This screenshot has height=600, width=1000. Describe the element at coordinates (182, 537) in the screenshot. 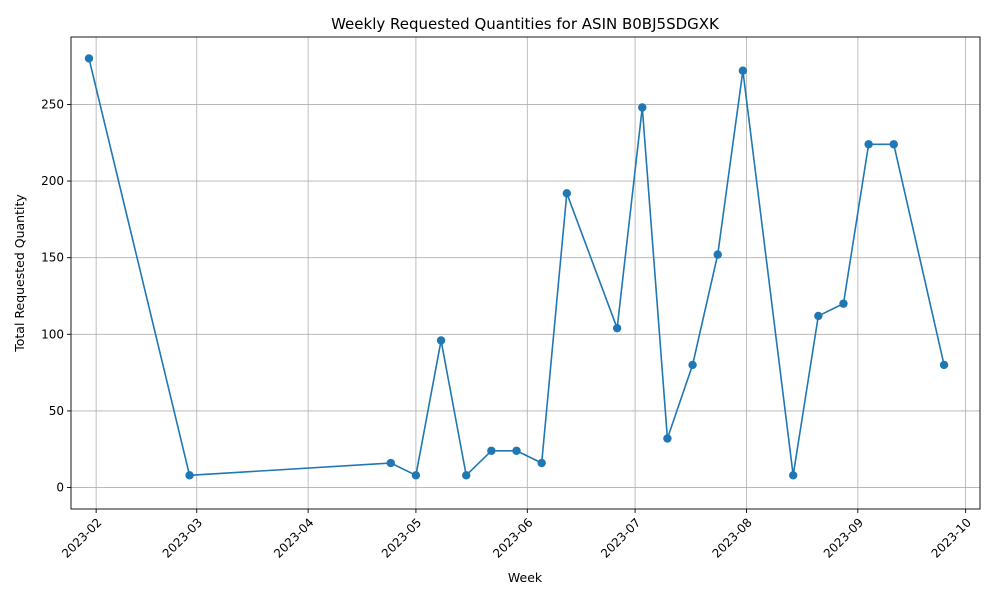

I see `x-tick-label: 2023-03` at that location.